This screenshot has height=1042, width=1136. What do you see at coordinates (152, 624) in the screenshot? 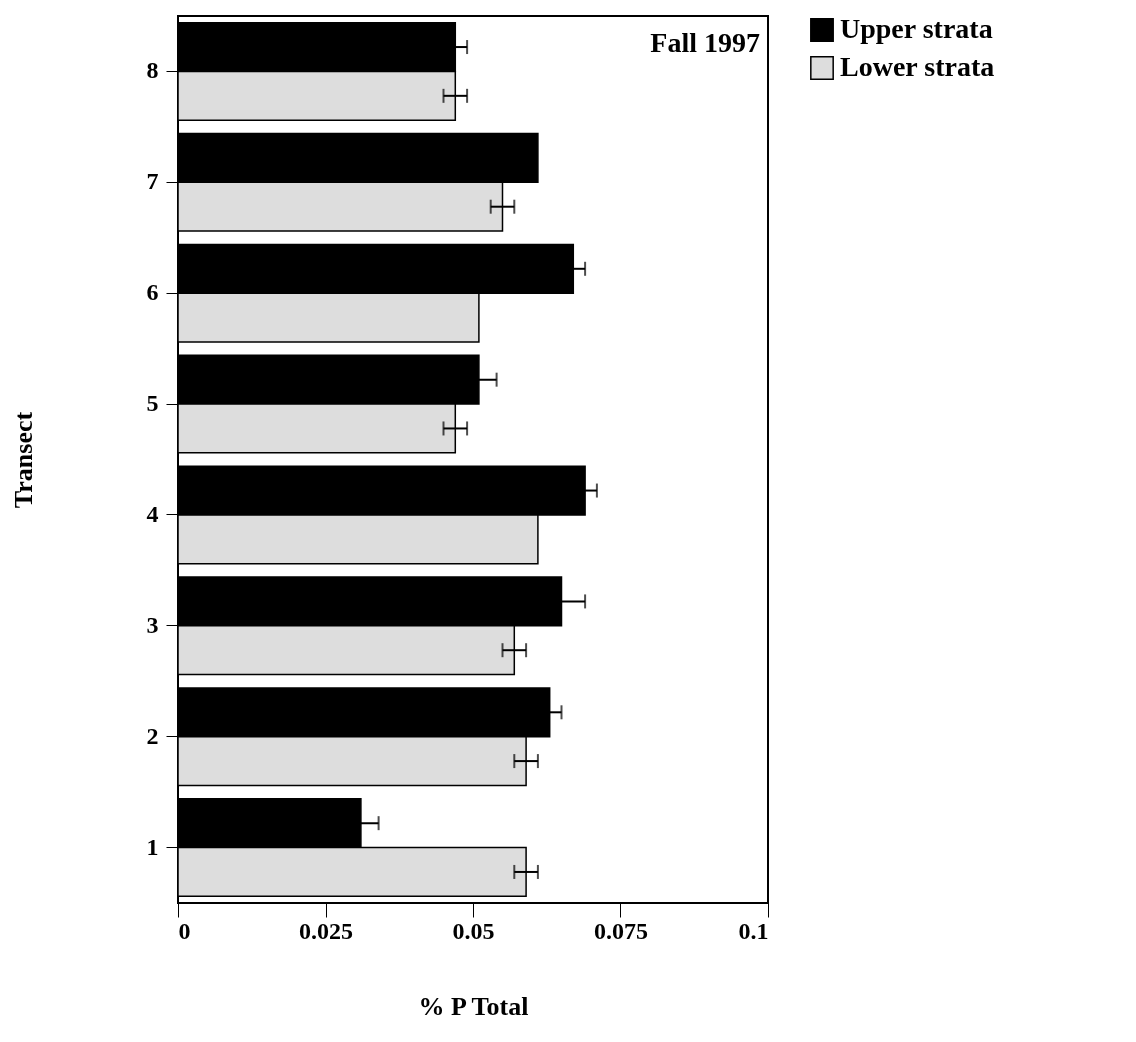
I see `y-tick-label: 3` at bounding box center [152, 624].